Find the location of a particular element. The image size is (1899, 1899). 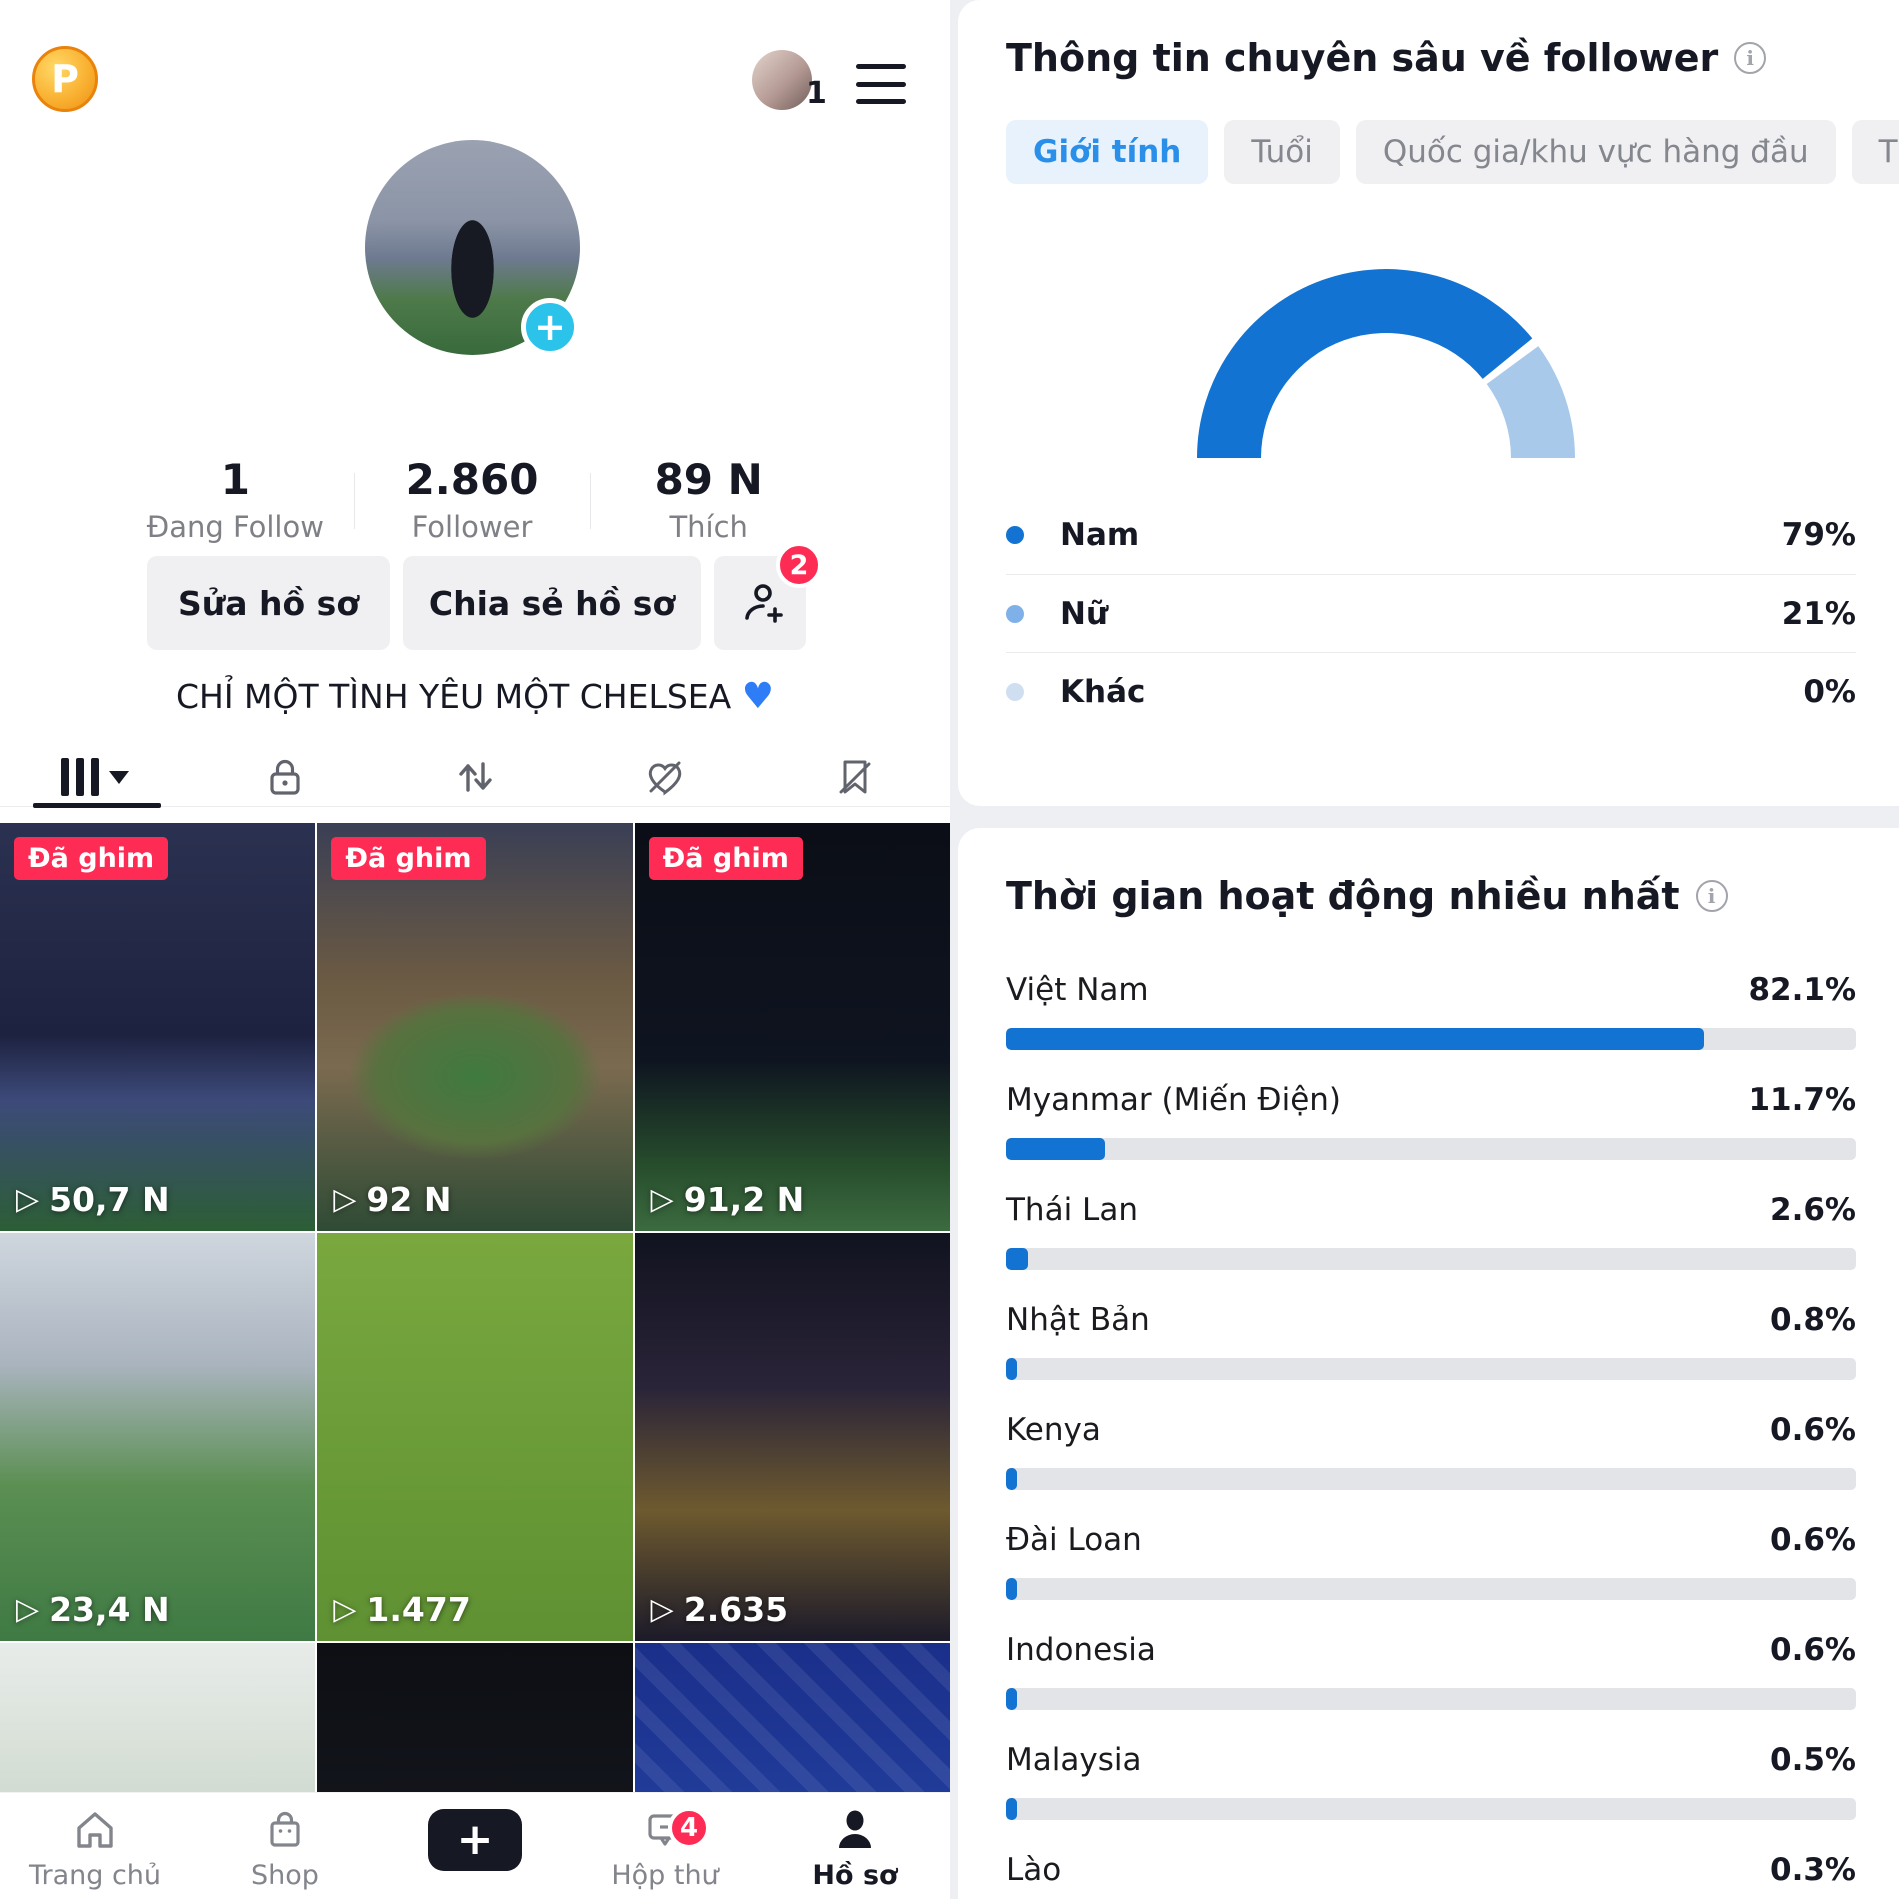

bottom-nav: Trang chủ Shop + 4 Hộp thư Hồ sơ is located at coordinates (475, 1845).